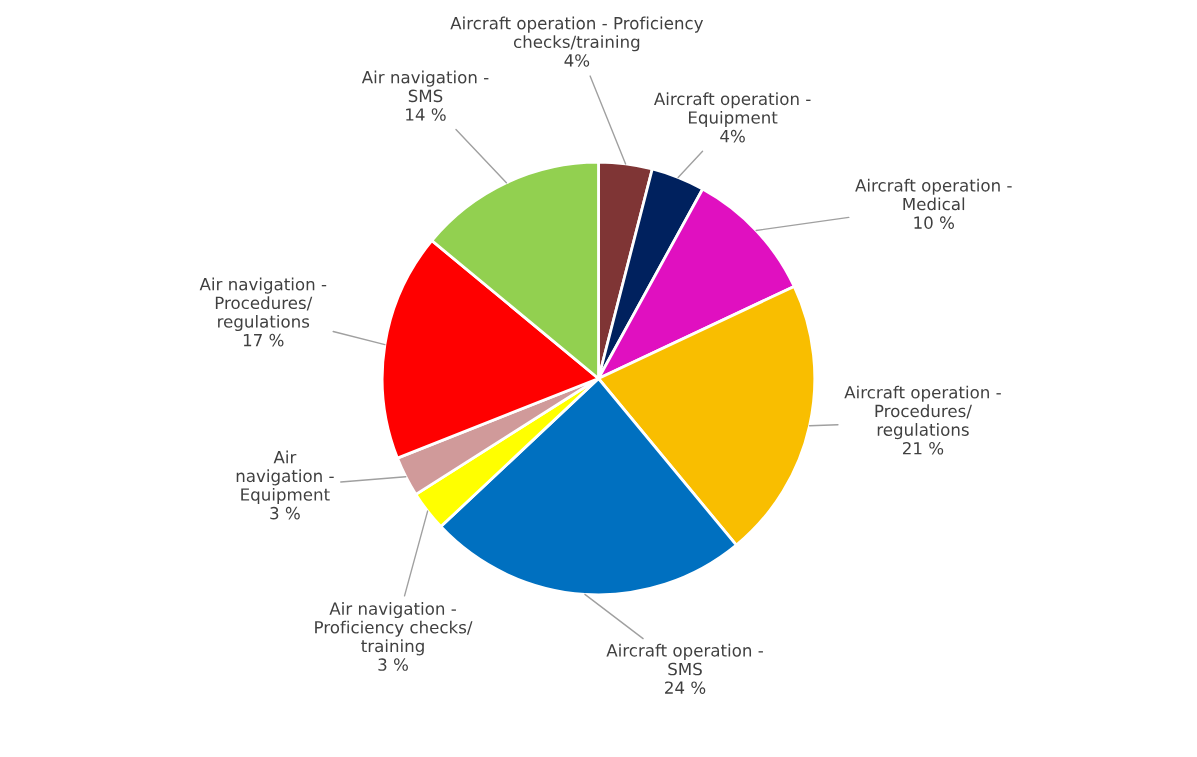 This screenshot has height=757, width=1197. Describe the element at coordinates (394, 628) in the screenshot. I see `slice-label: Air navigation - Proficiency checks/ training` at that location.